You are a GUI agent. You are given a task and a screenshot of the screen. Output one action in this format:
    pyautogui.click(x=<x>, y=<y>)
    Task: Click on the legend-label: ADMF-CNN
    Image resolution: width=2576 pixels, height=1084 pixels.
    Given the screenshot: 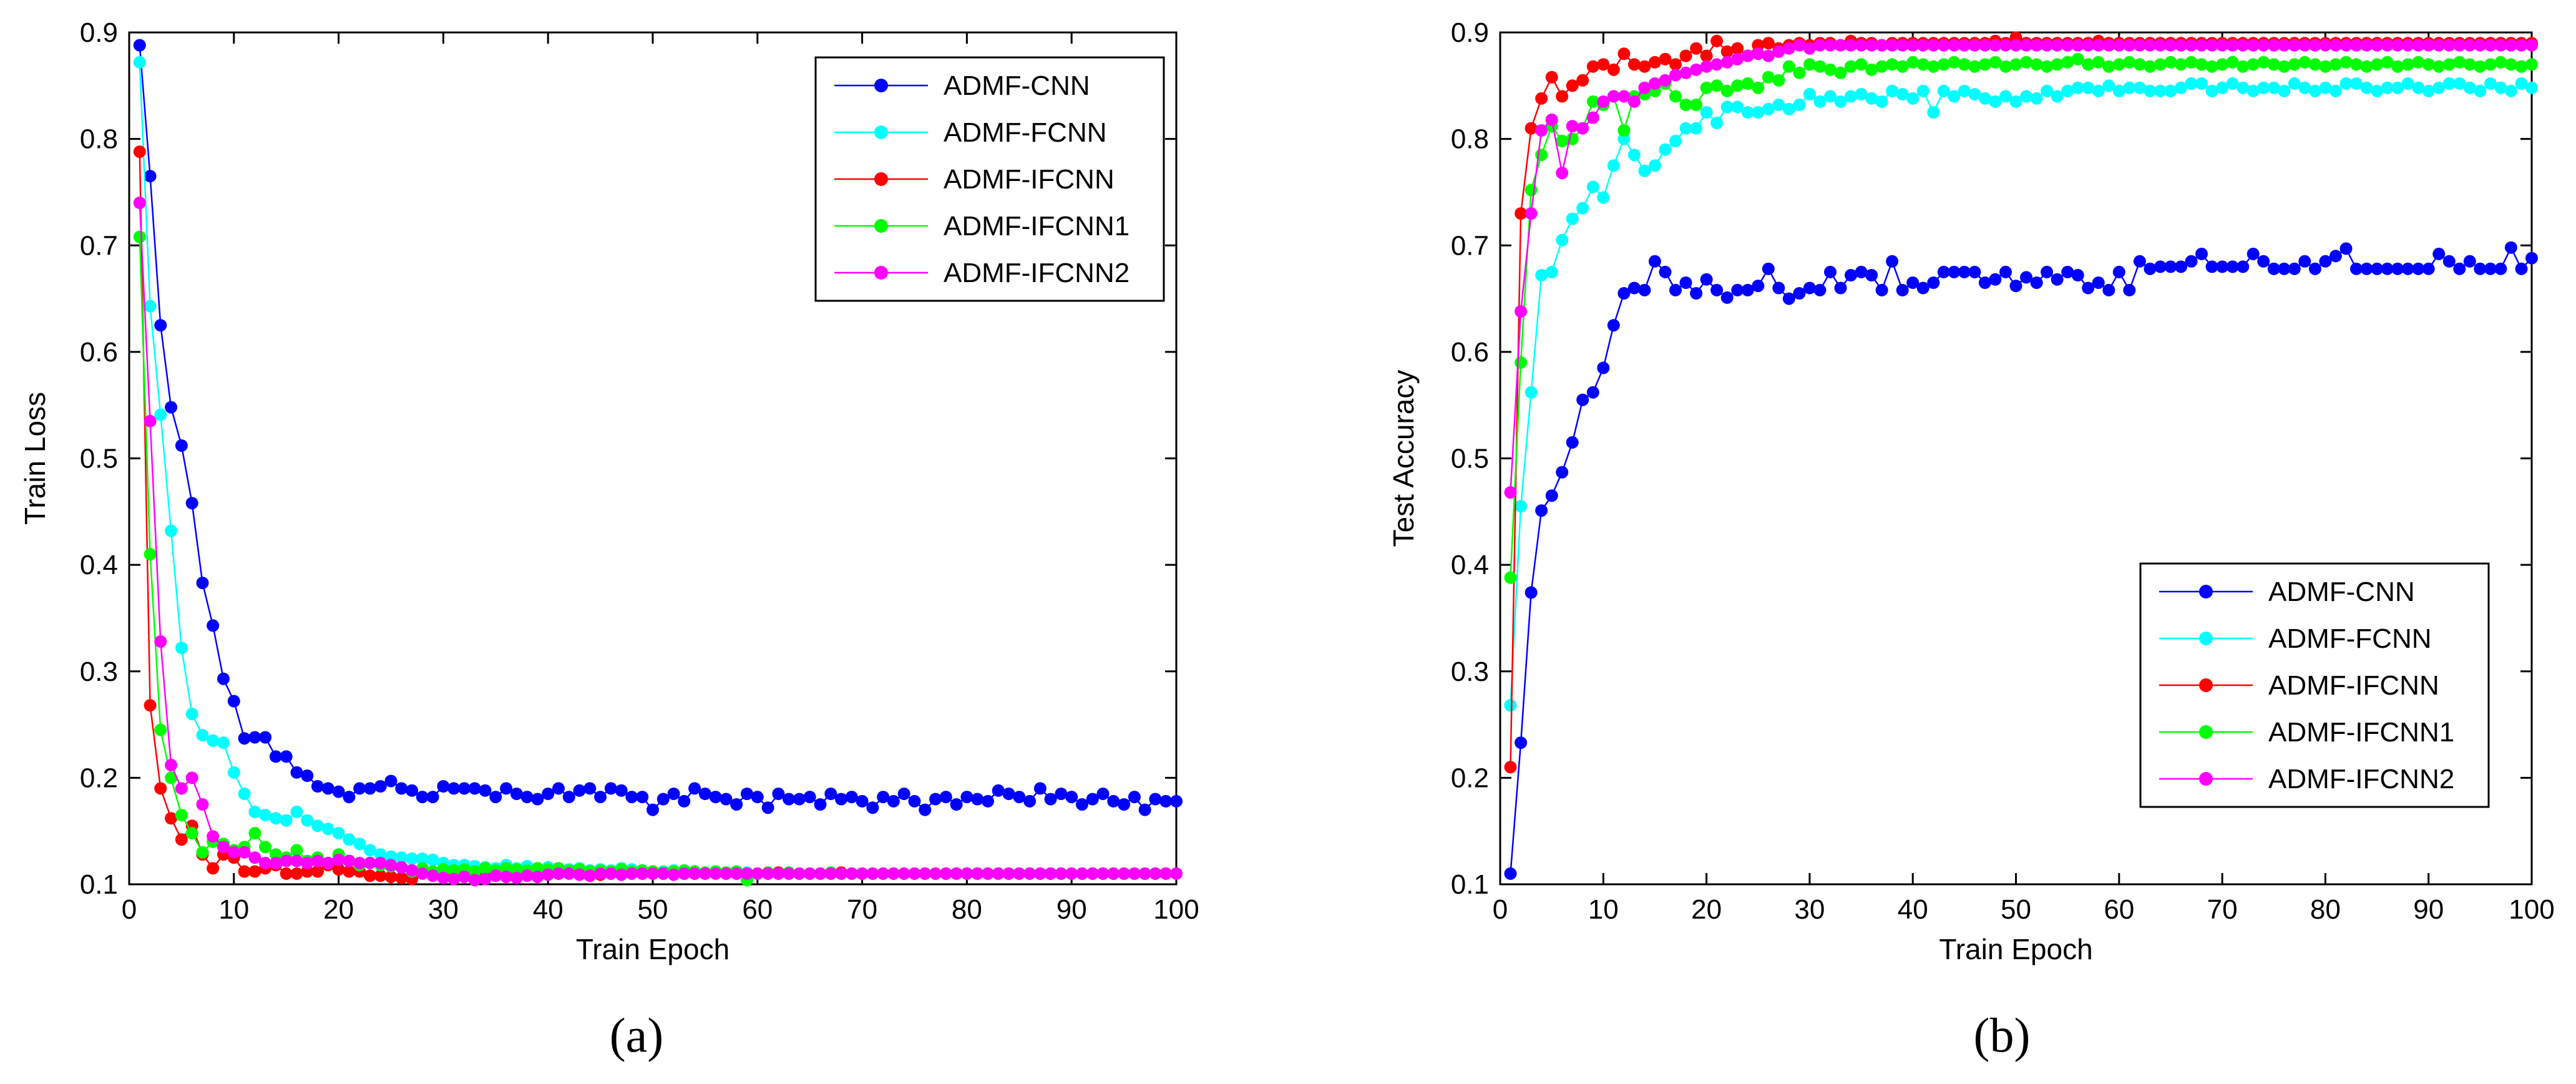 What is the action you would take?
    pyautogui.click(x=1017, y=86)
    